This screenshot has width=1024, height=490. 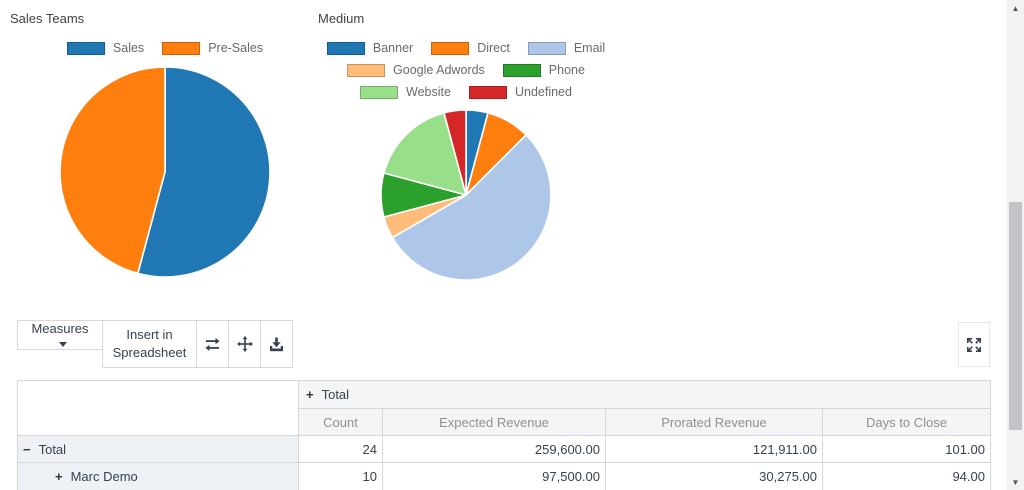 I want to click on arrows-move-icon, so click(x=244, y=344).